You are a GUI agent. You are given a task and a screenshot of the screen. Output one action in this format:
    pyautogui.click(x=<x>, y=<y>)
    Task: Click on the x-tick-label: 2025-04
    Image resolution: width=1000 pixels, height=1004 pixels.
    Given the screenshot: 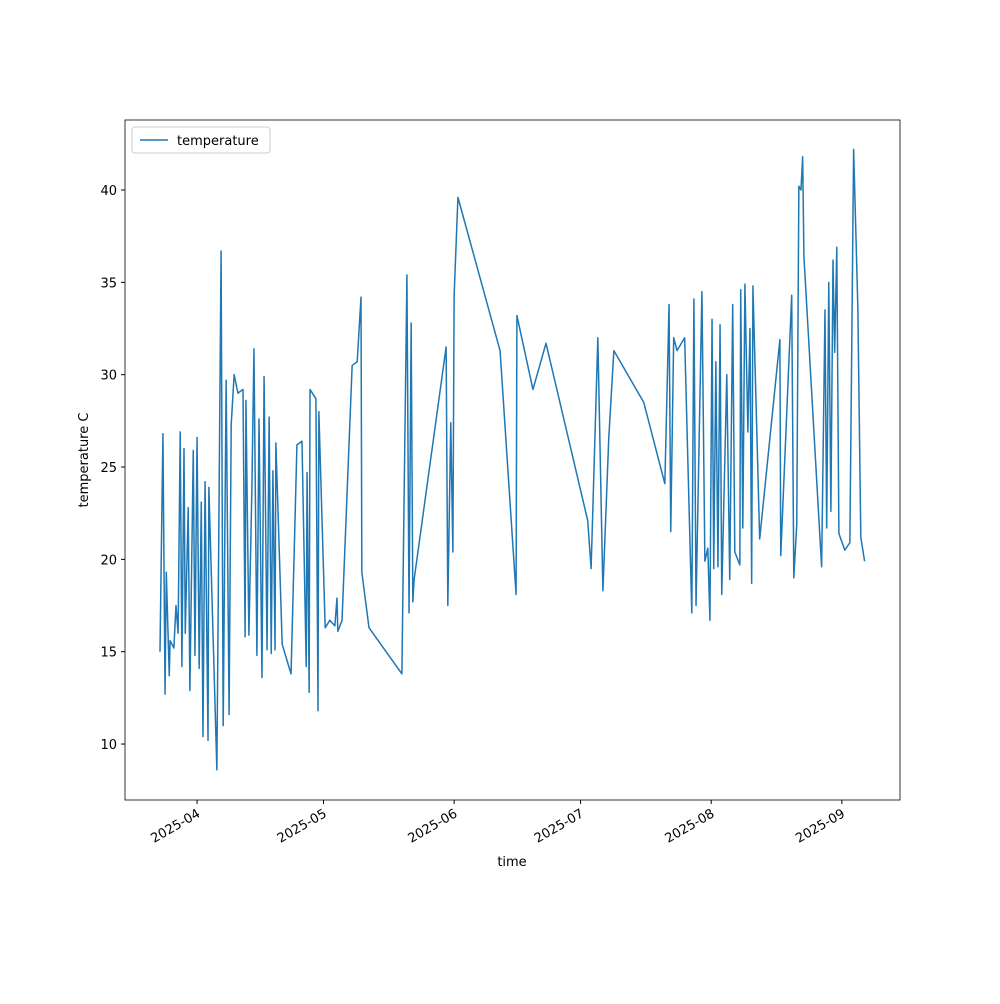 What is the action you would take?
    pyautogui.click(x=176, y=826)
    